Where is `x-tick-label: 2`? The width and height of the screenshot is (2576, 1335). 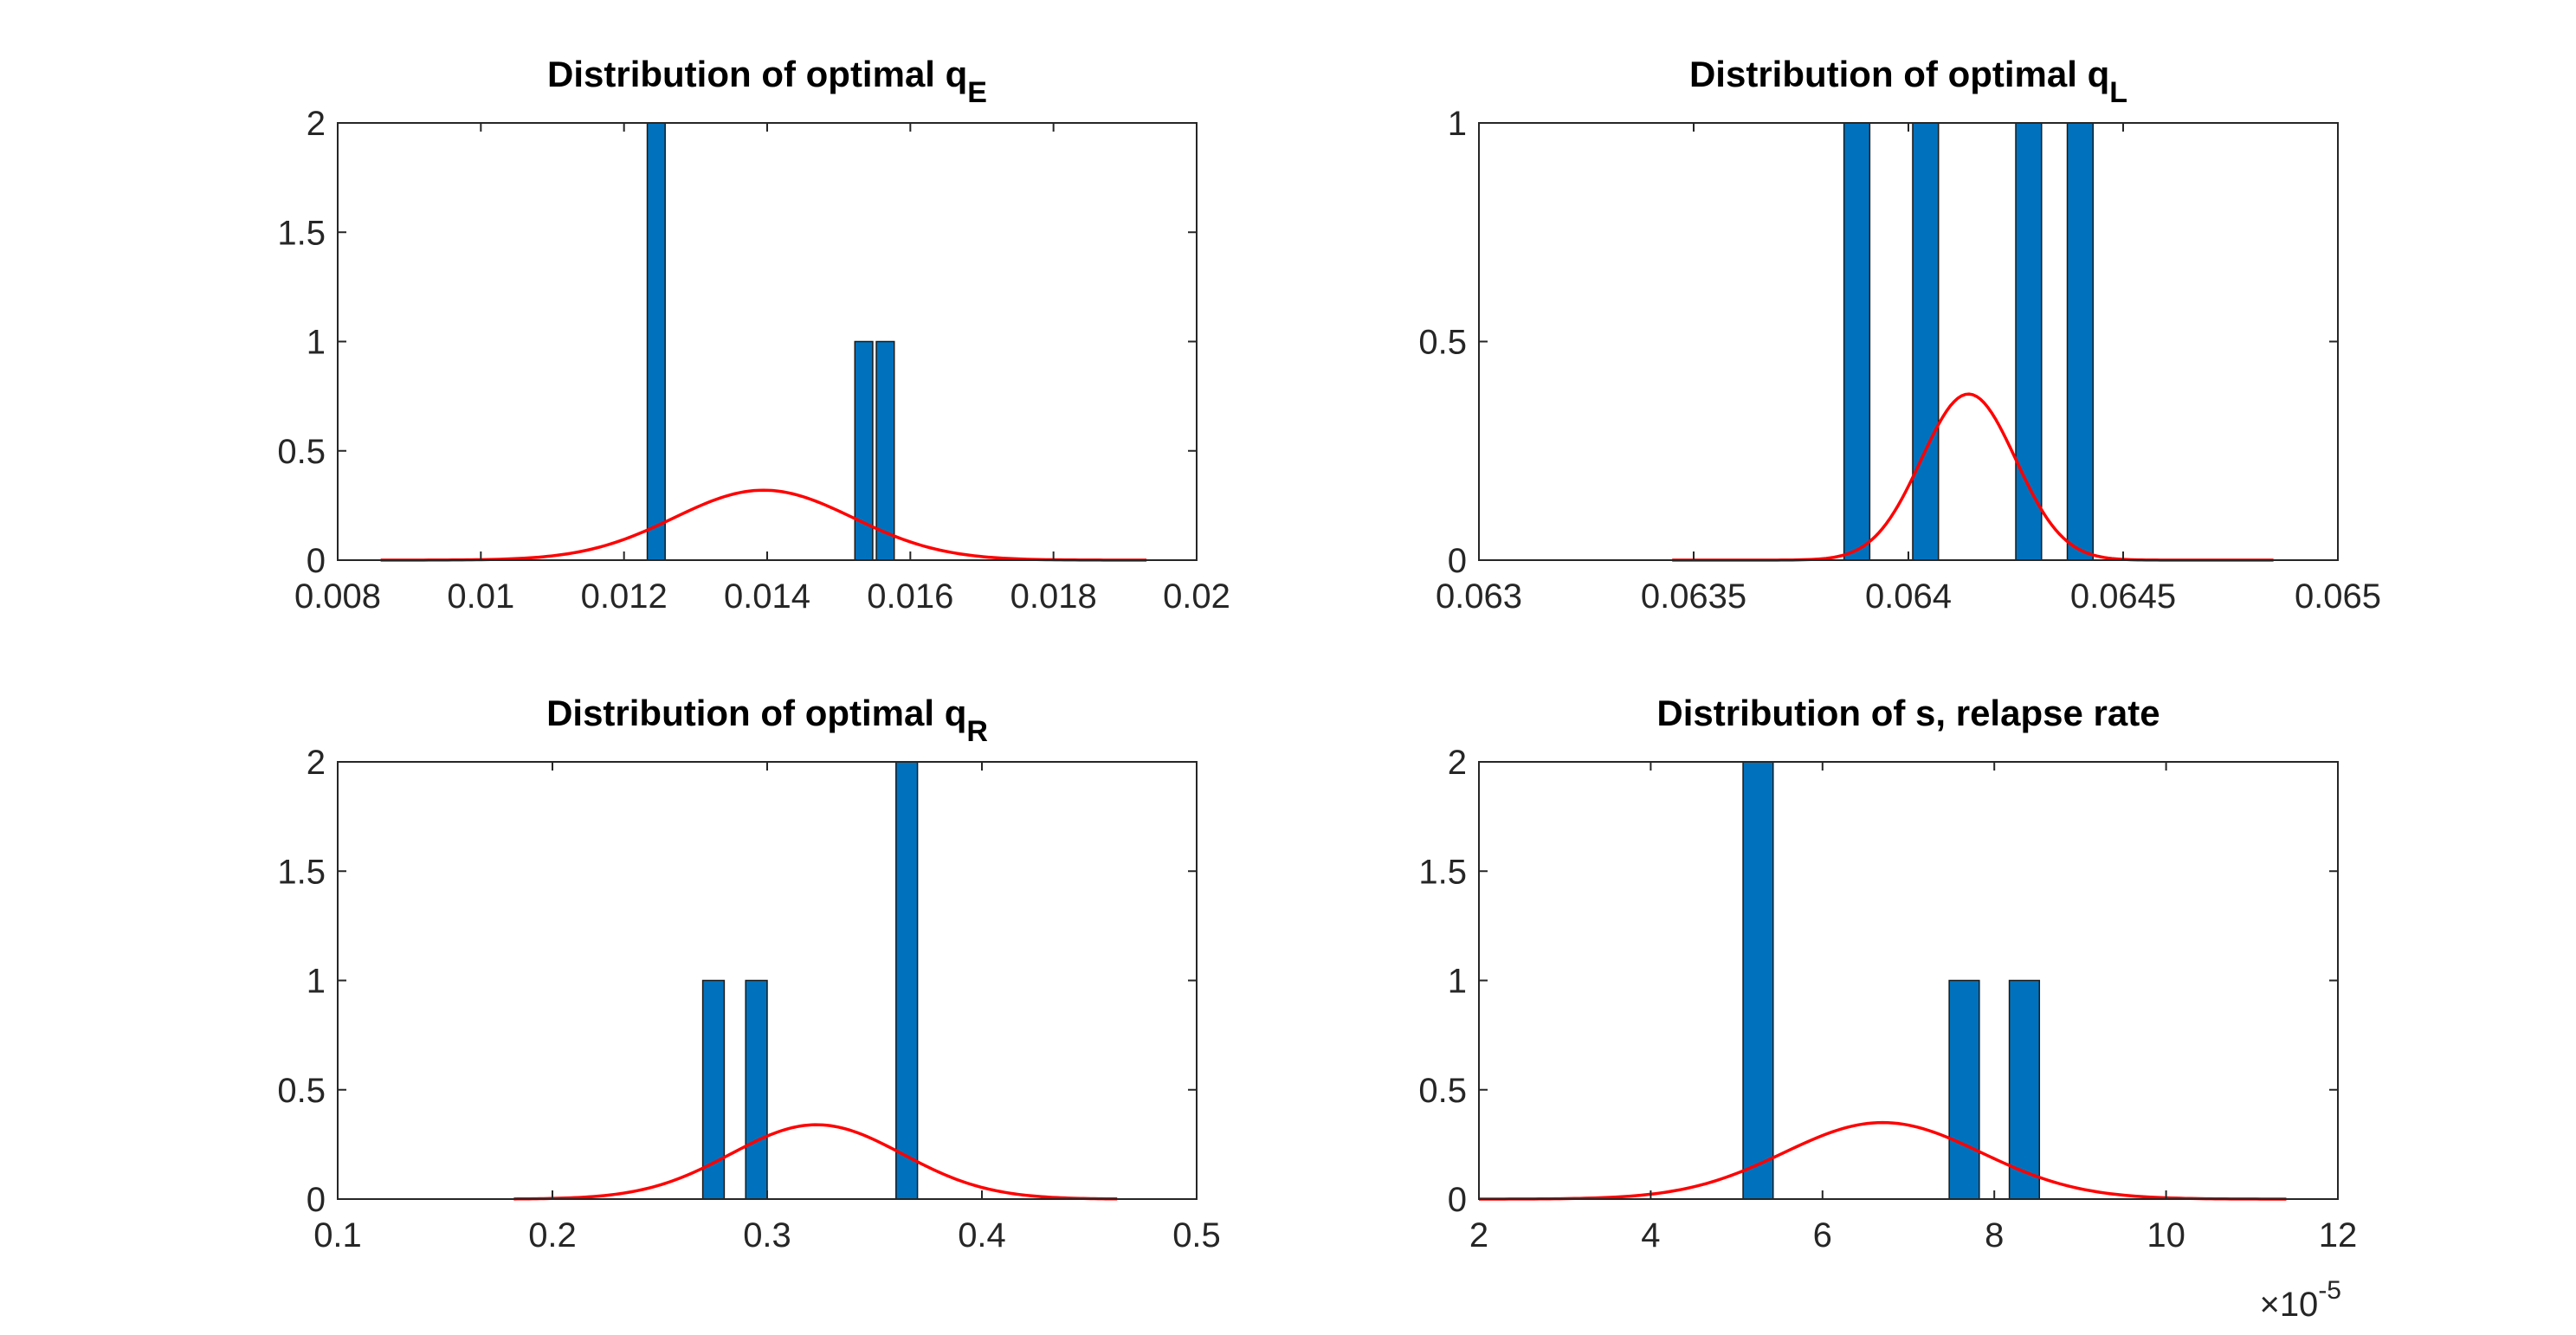
x-tick-label: 2 is located at coordinates (1478, 1235).